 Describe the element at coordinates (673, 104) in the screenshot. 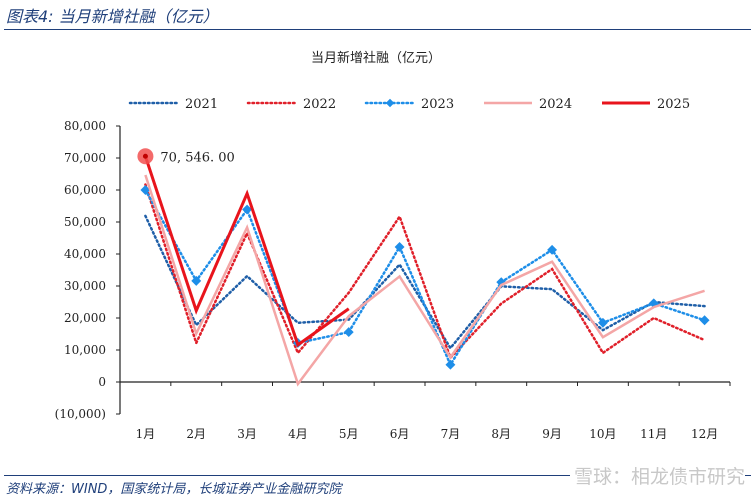

I see `legend-label-2025: 2025` at that location.